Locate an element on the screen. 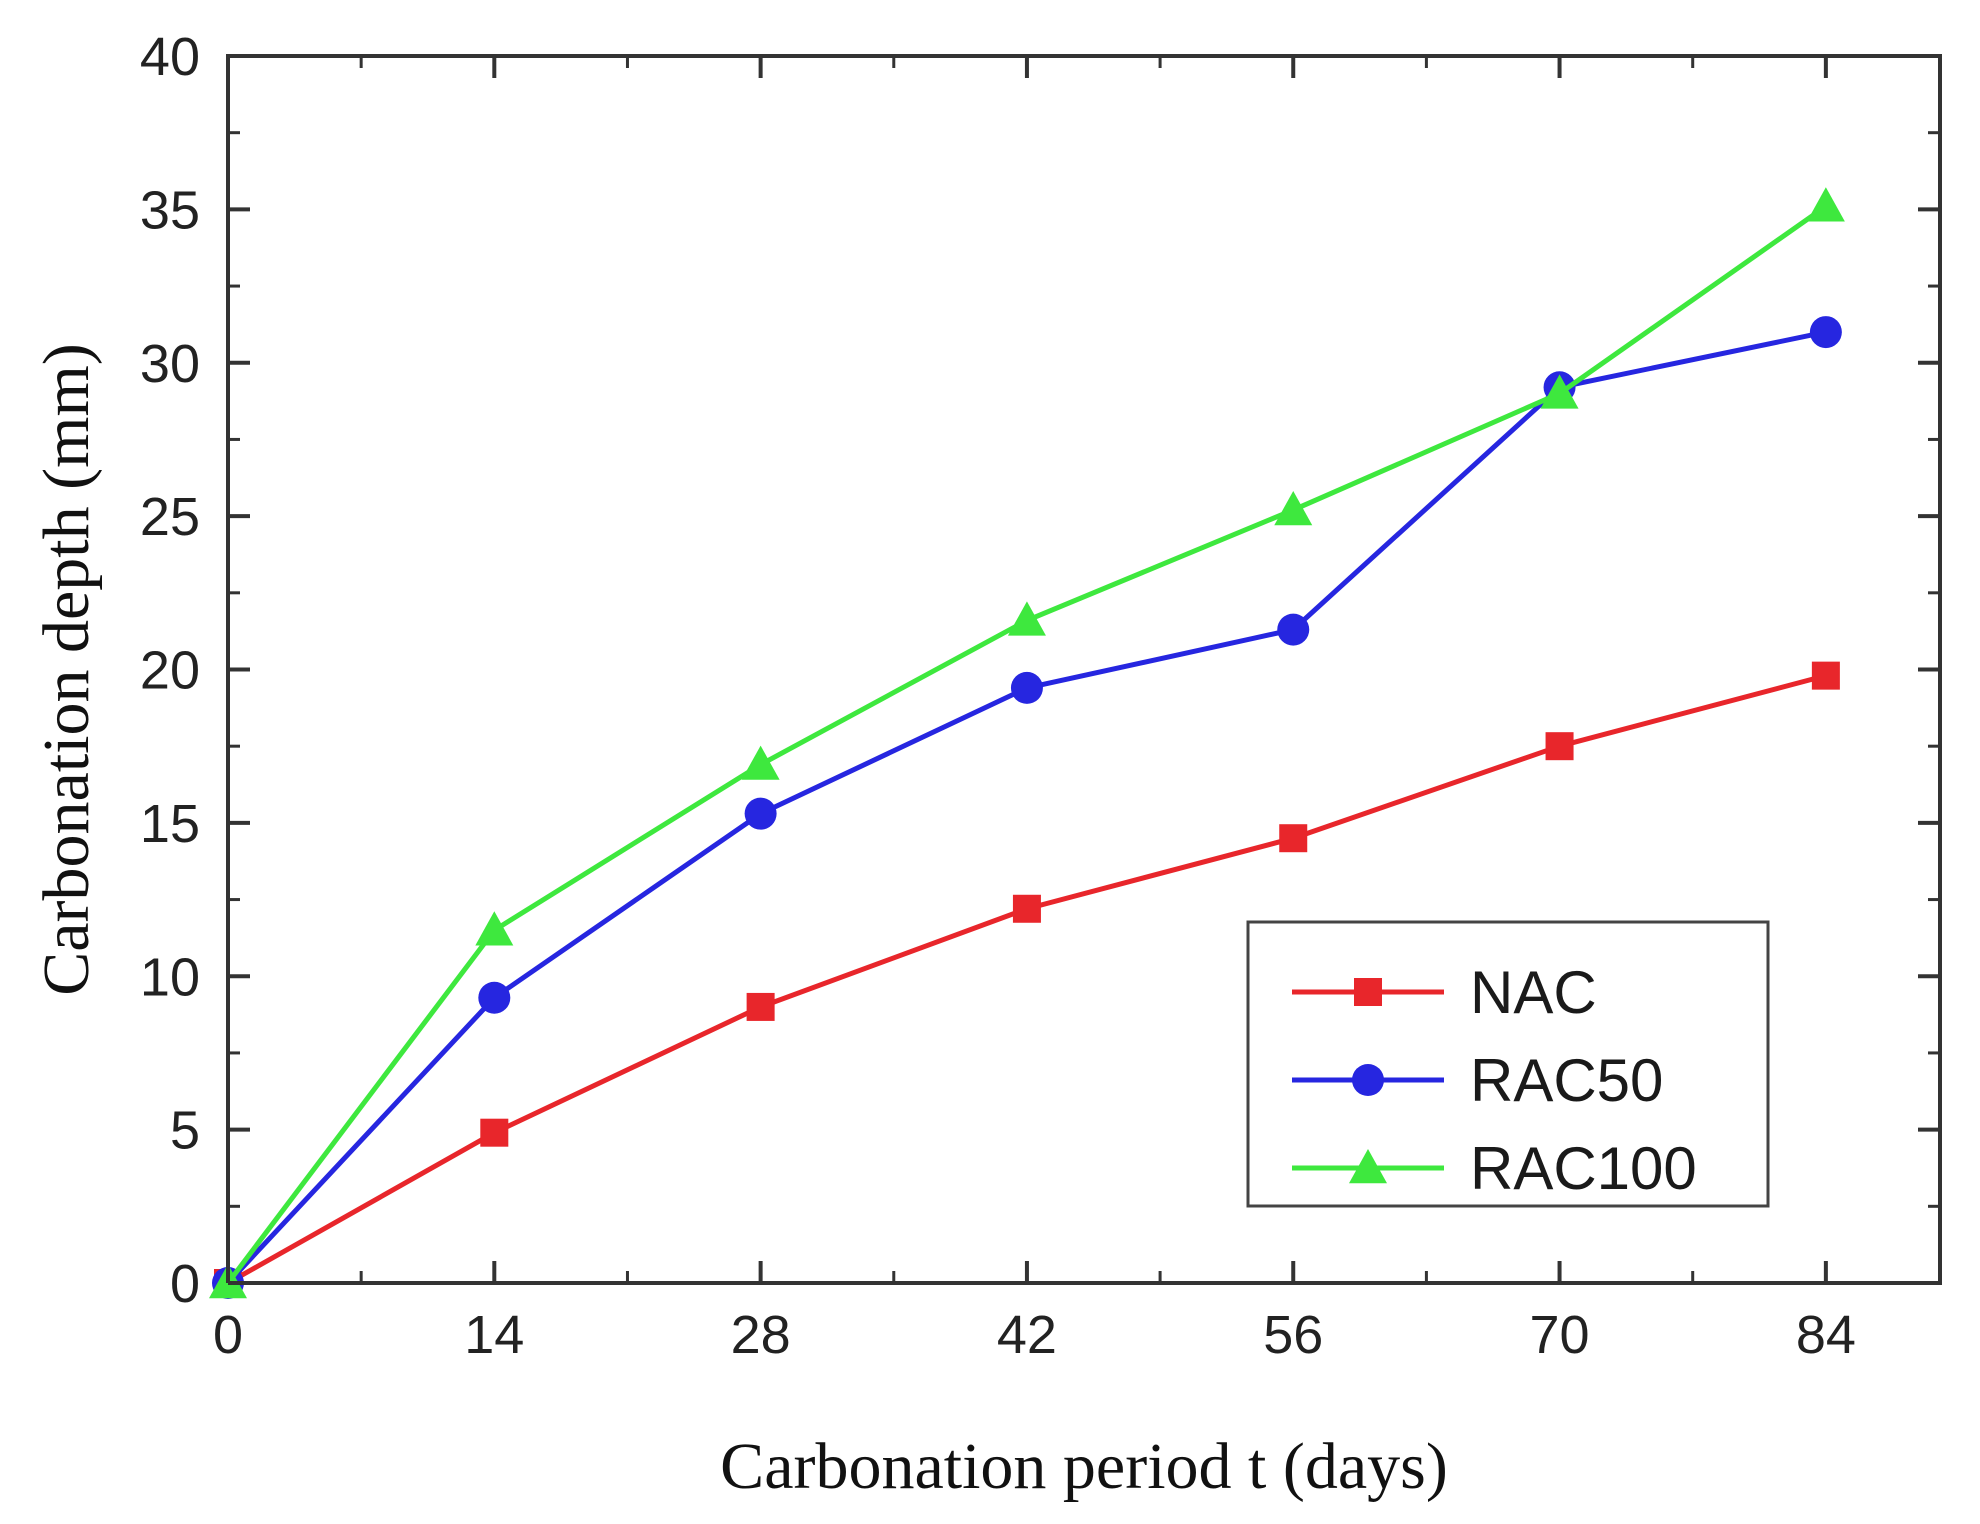  x-tick-label: 84 is located at coordinates (1826, 1335).